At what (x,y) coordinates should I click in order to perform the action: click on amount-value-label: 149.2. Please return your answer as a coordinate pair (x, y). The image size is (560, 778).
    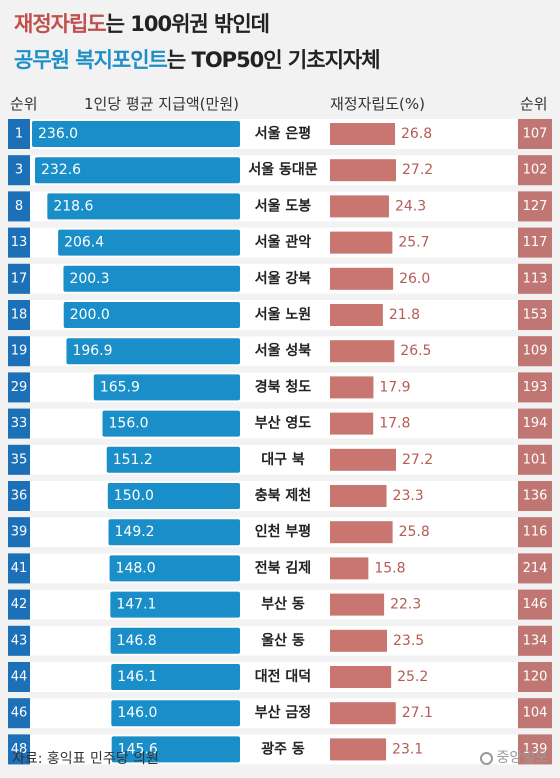
    Looking at the image, I should click on (135, 532).